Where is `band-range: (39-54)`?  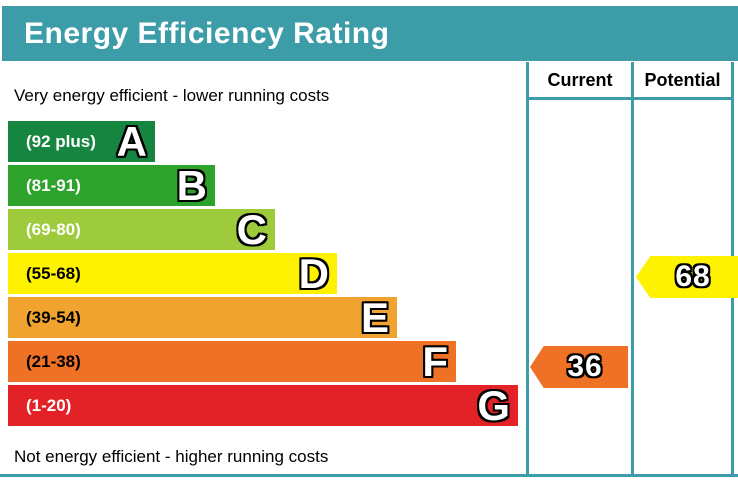
band-range: (39-54) is located at coordinates (53, 317).